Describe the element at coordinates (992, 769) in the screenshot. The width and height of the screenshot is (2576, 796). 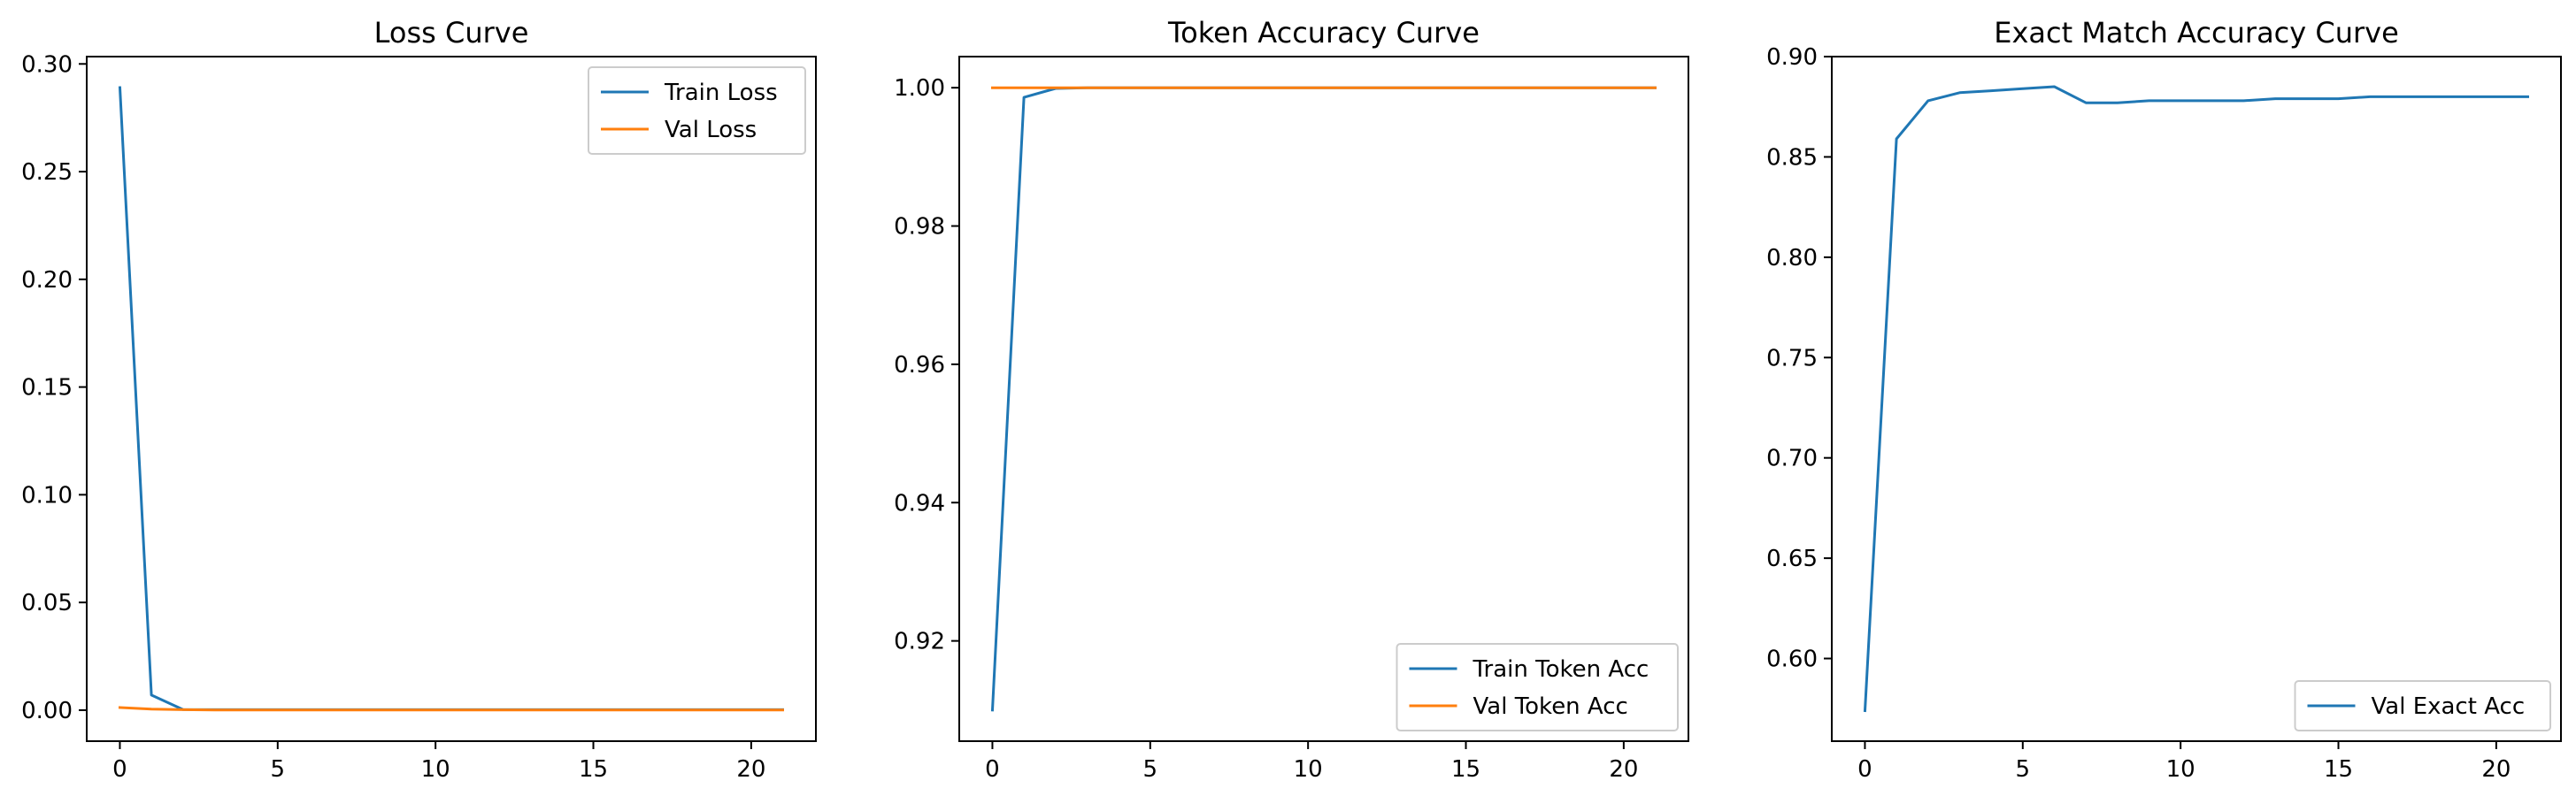
I see `token-accuracy-curve-x-tick-label: 0` at that location.